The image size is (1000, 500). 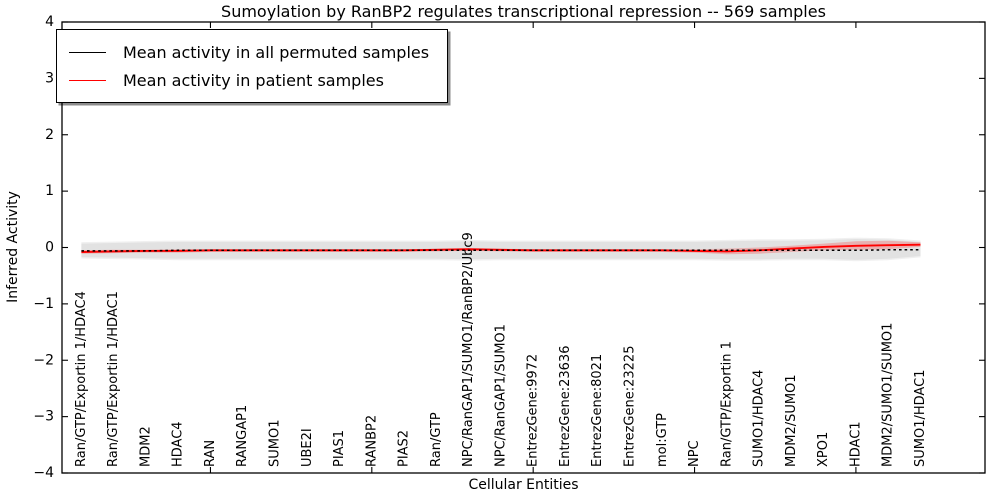 What do you see at coordinates (468, 349) in the screenshot?
I see `x-tick-label: NPC/RanGAP1/SUMO1/RanBP2/Ubc9` at bounding box center [468, 349].